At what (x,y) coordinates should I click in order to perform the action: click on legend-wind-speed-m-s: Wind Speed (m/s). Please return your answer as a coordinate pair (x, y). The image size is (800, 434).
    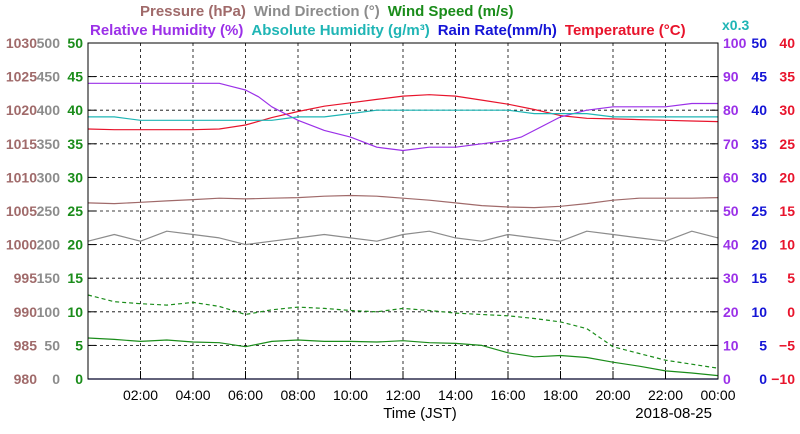
    Looking at the image, I should click on (451, 11).